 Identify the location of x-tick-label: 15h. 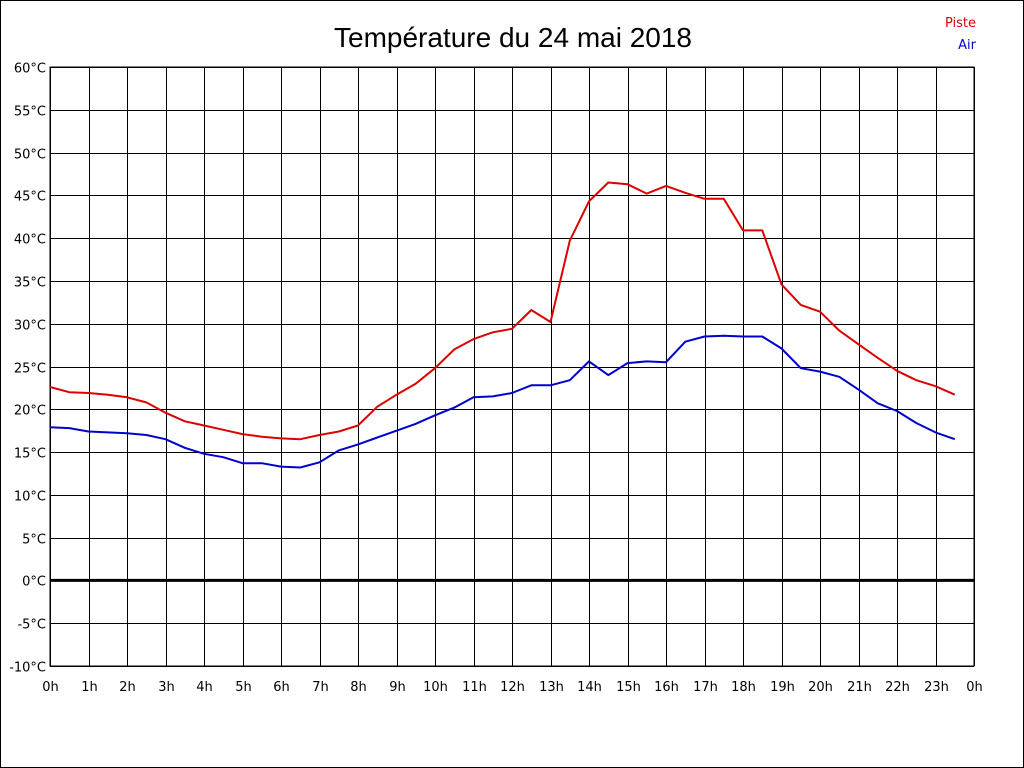
(628, 687).